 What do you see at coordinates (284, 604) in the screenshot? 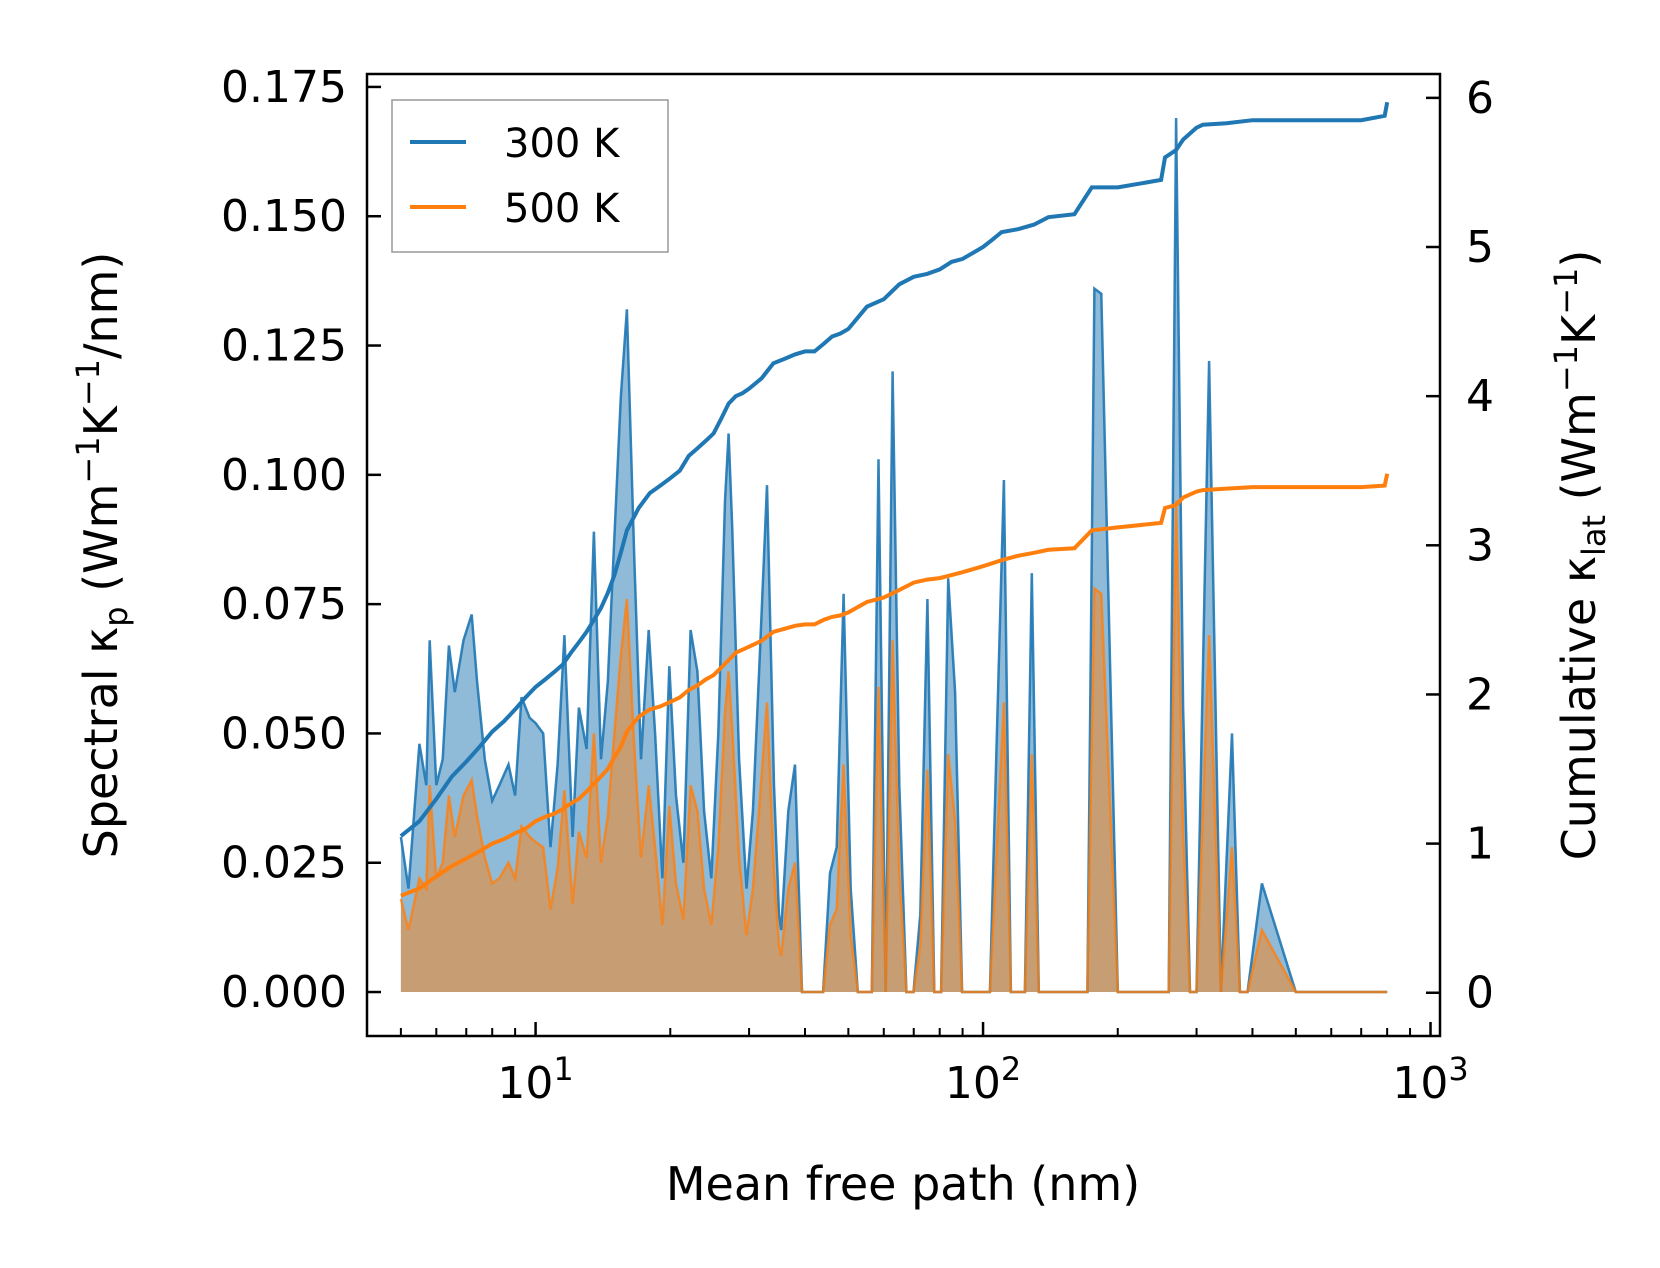
I see `y-tick-label: 0.075` at bounding box center [284, 604].